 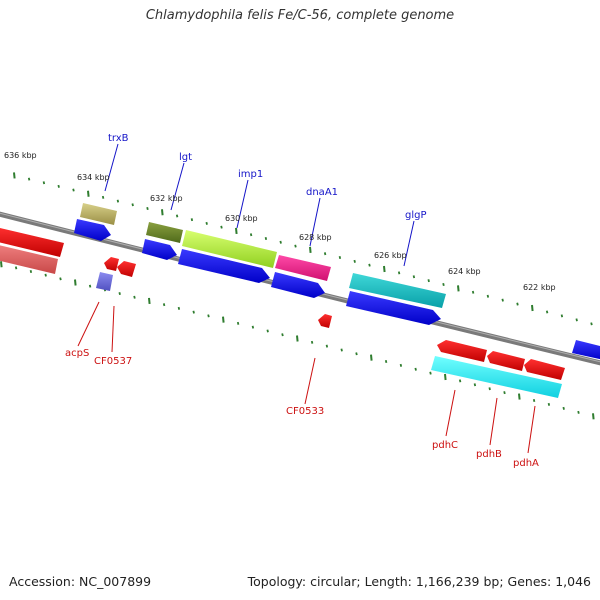 I want to click on gene-label-CF0533: CF0533, so click(x=305, y=411).